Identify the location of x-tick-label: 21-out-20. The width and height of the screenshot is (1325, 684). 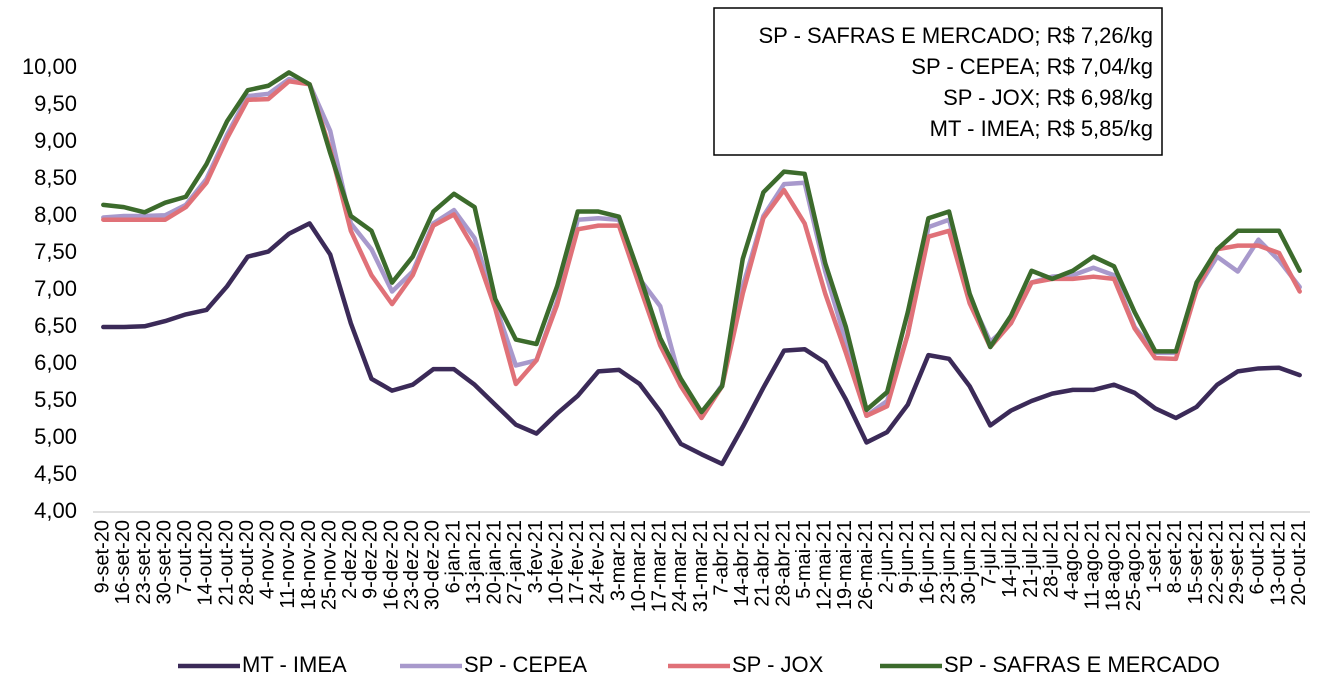
(226, 563).